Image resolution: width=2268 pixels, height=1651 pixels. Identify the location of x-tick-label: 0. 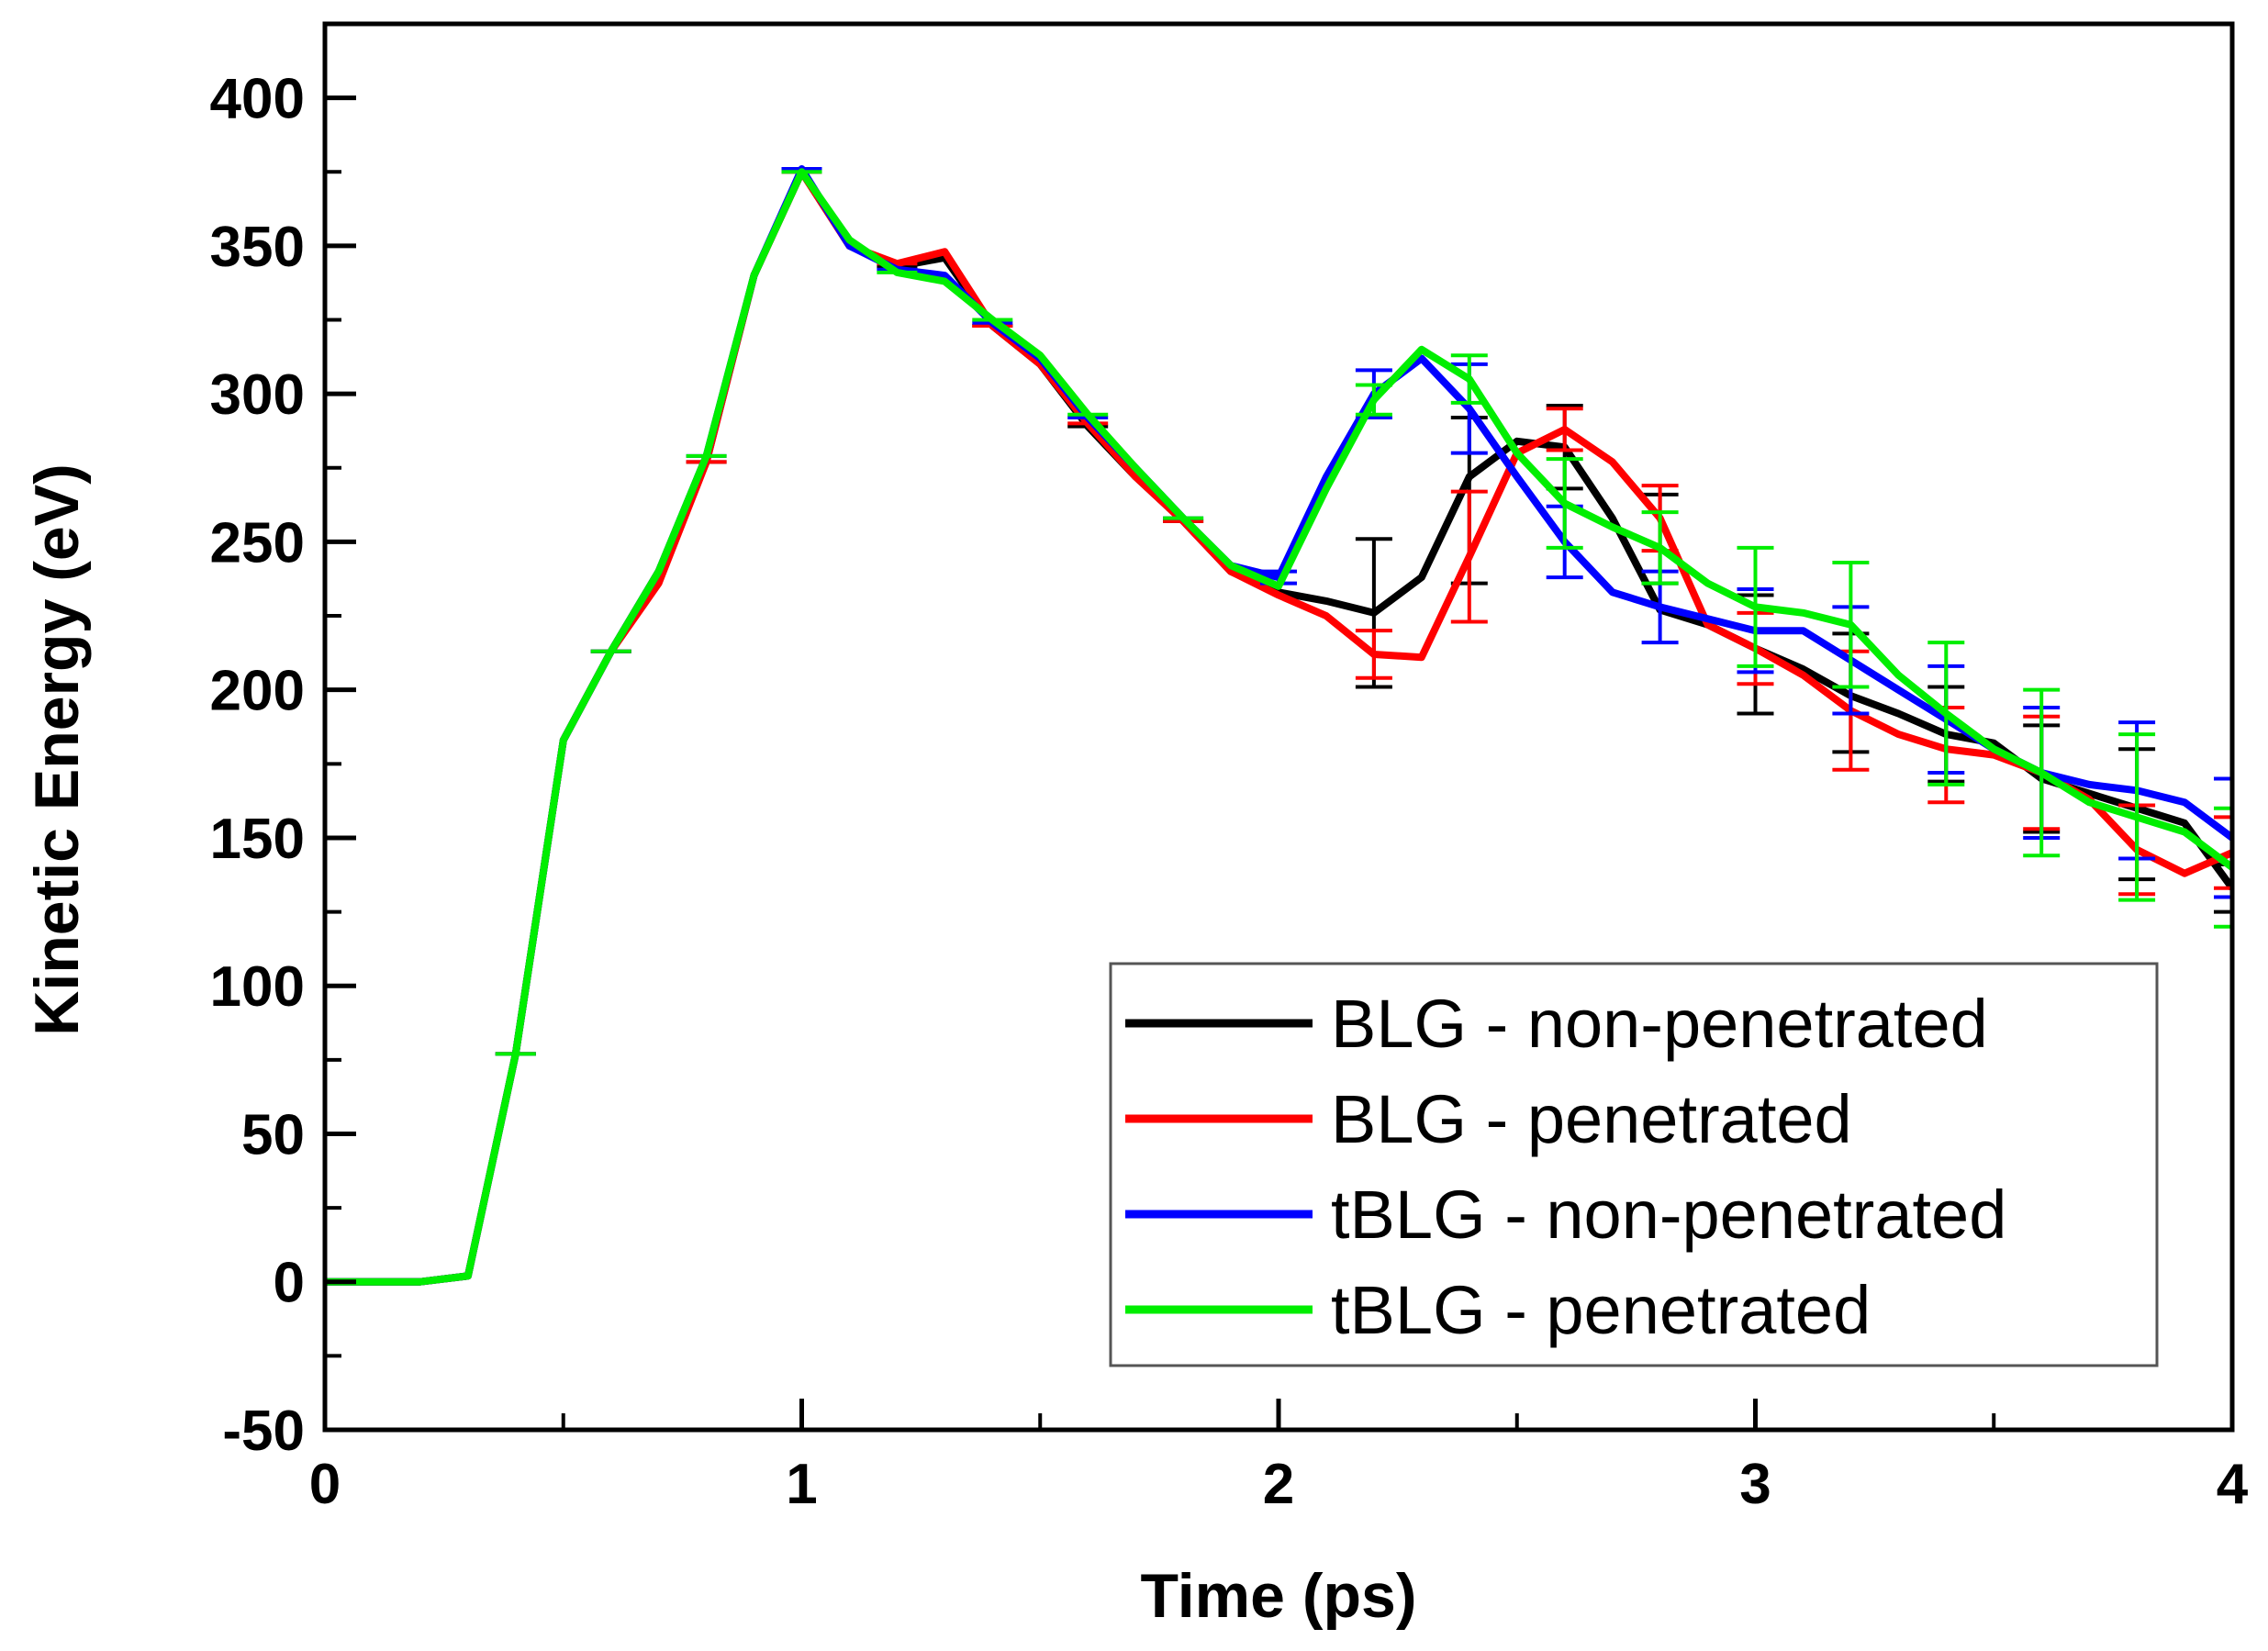
(325, 1484).